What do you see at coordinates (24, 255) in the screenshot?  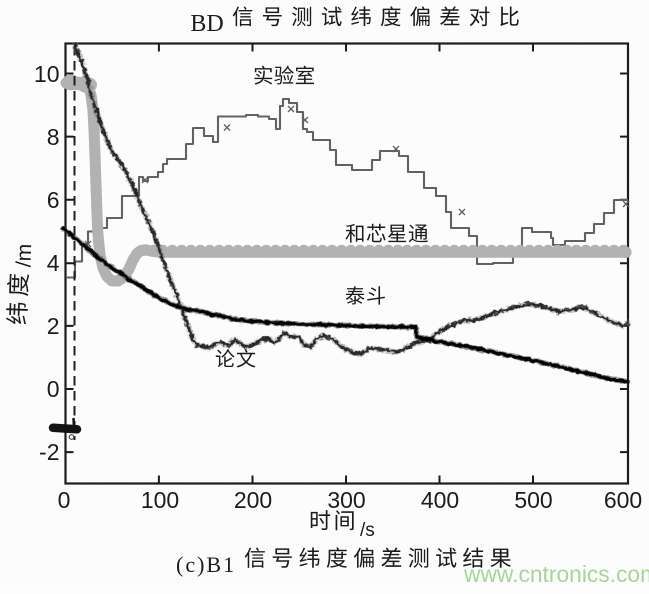 I see `svg-text: /m` at bounding box center [24, 255].